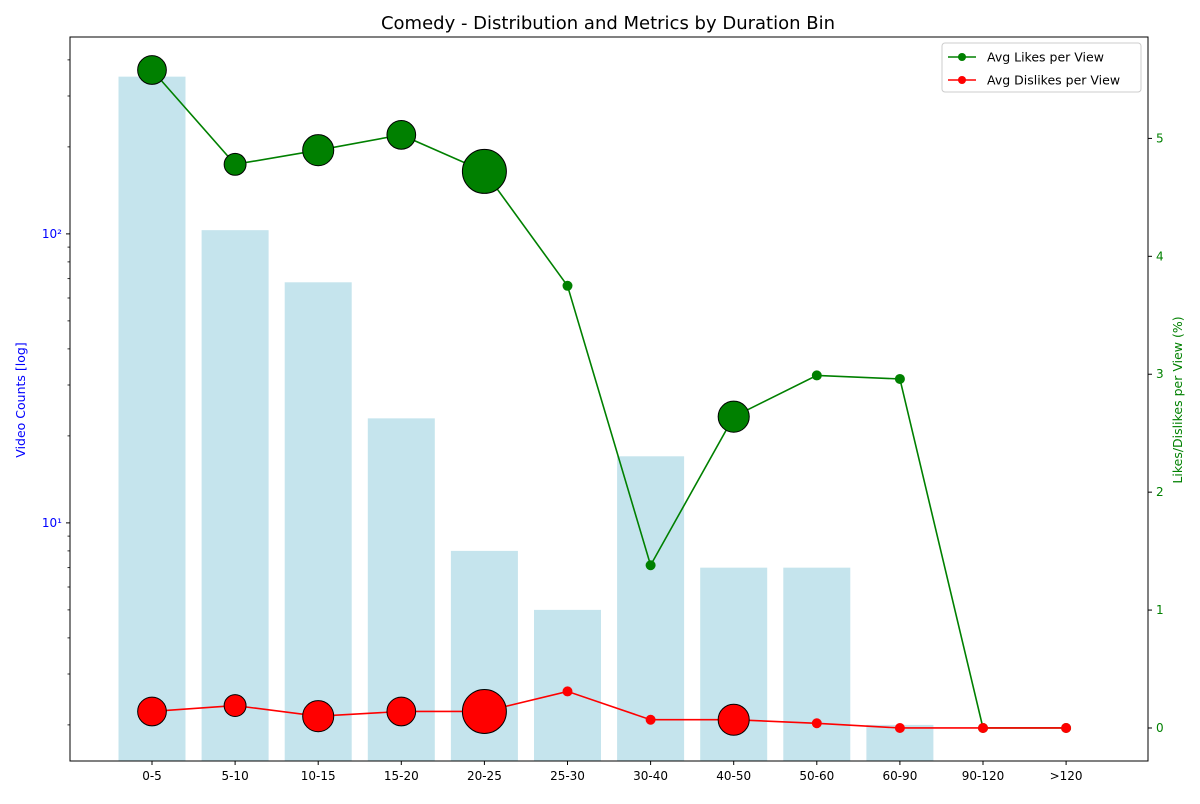 This screenshot has height=804, width=1200. I want to click on legend-box, so click(1041, 67).